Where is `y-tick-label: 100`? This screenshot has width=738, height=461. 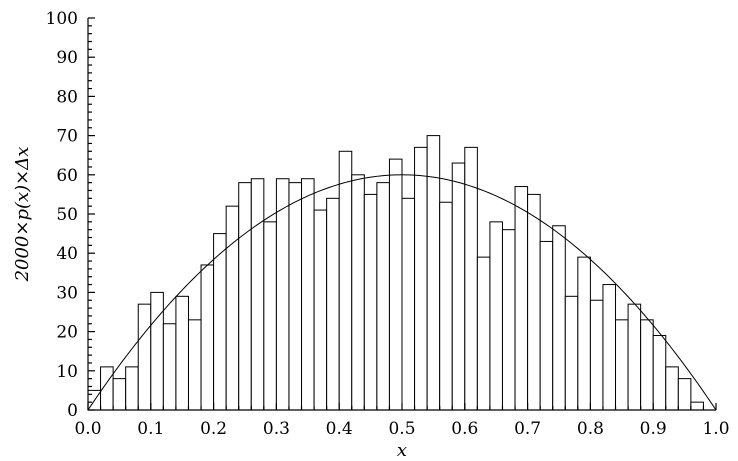 y-tick-label: 100 is located at coordinates (62, 19).